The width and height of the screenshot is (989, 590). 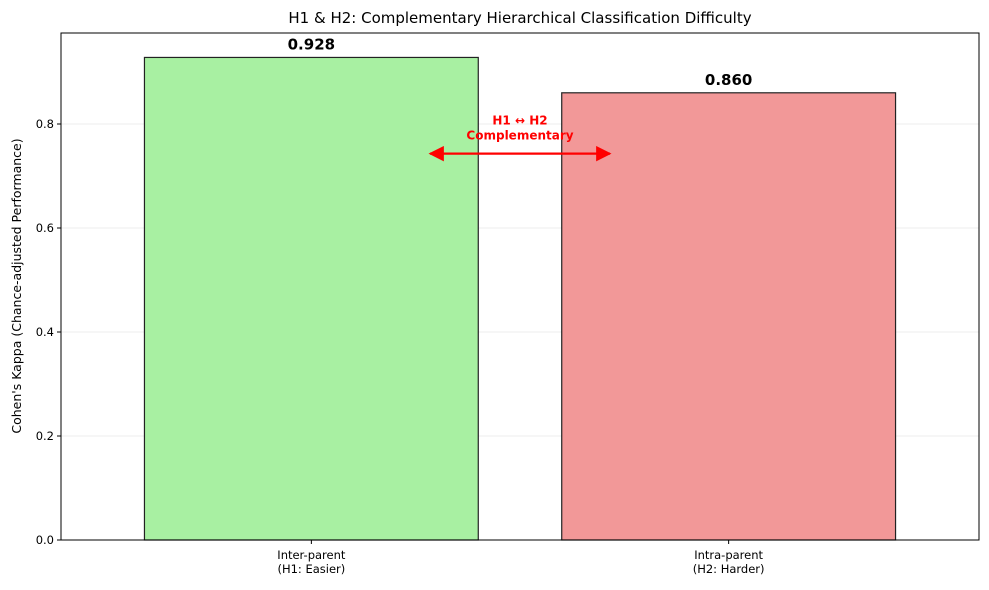 I want to click on x-tick-label: (H1: Easier), so click(x=311, y=569).